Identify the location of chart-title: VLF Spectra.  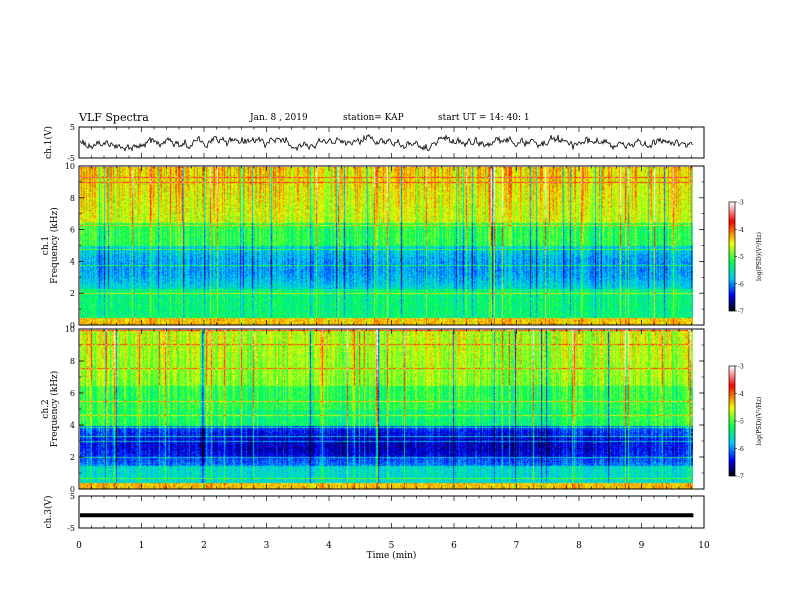
(114, 117).